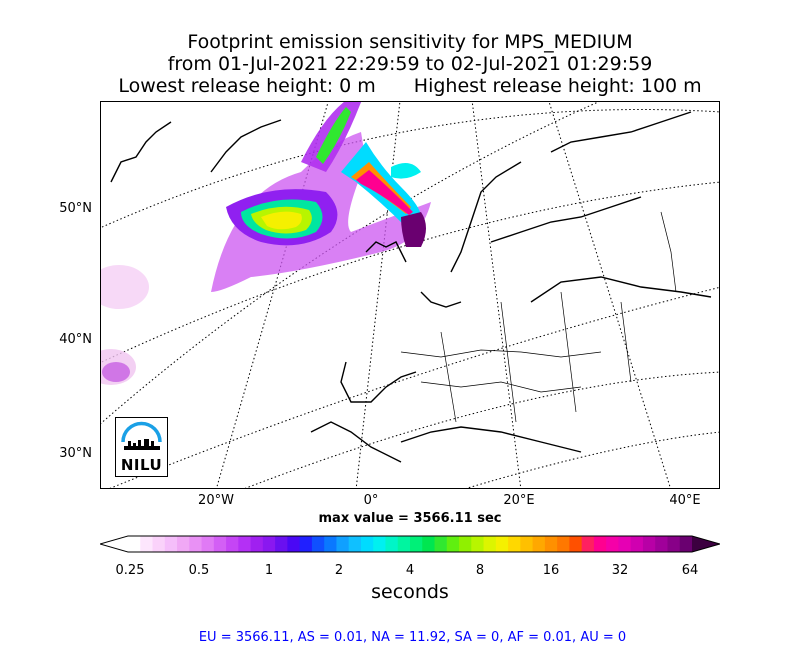 The width and height of the screenshot is (800, 650). Describe the element at coordinates (410, 518) in the screenshot. I see `max-value: max value = 3566.11 sec` at that location.